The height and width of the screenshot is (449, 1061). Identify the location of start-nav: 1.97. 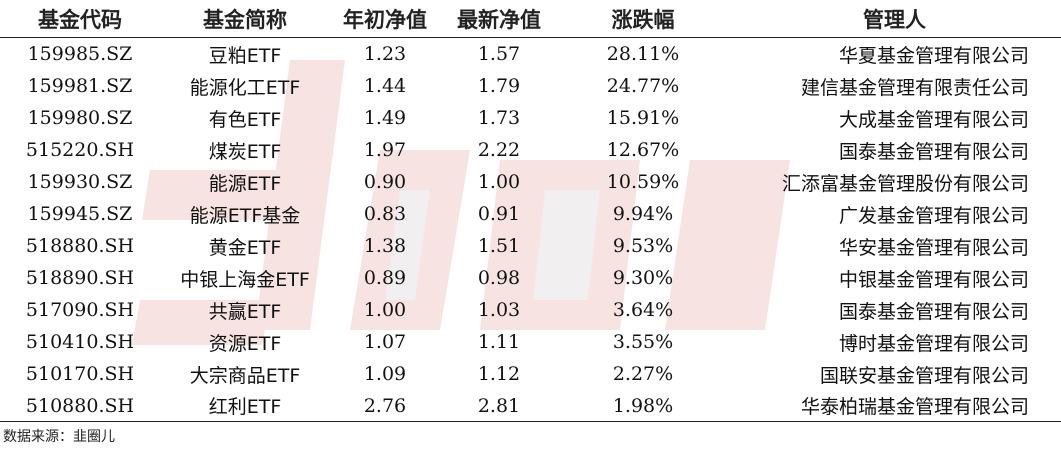
(385, 150).